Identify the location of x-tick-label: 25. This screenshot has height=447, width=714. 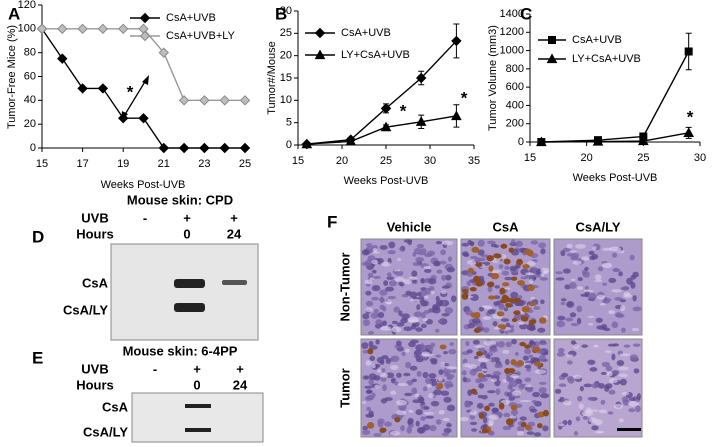
(643, 158).